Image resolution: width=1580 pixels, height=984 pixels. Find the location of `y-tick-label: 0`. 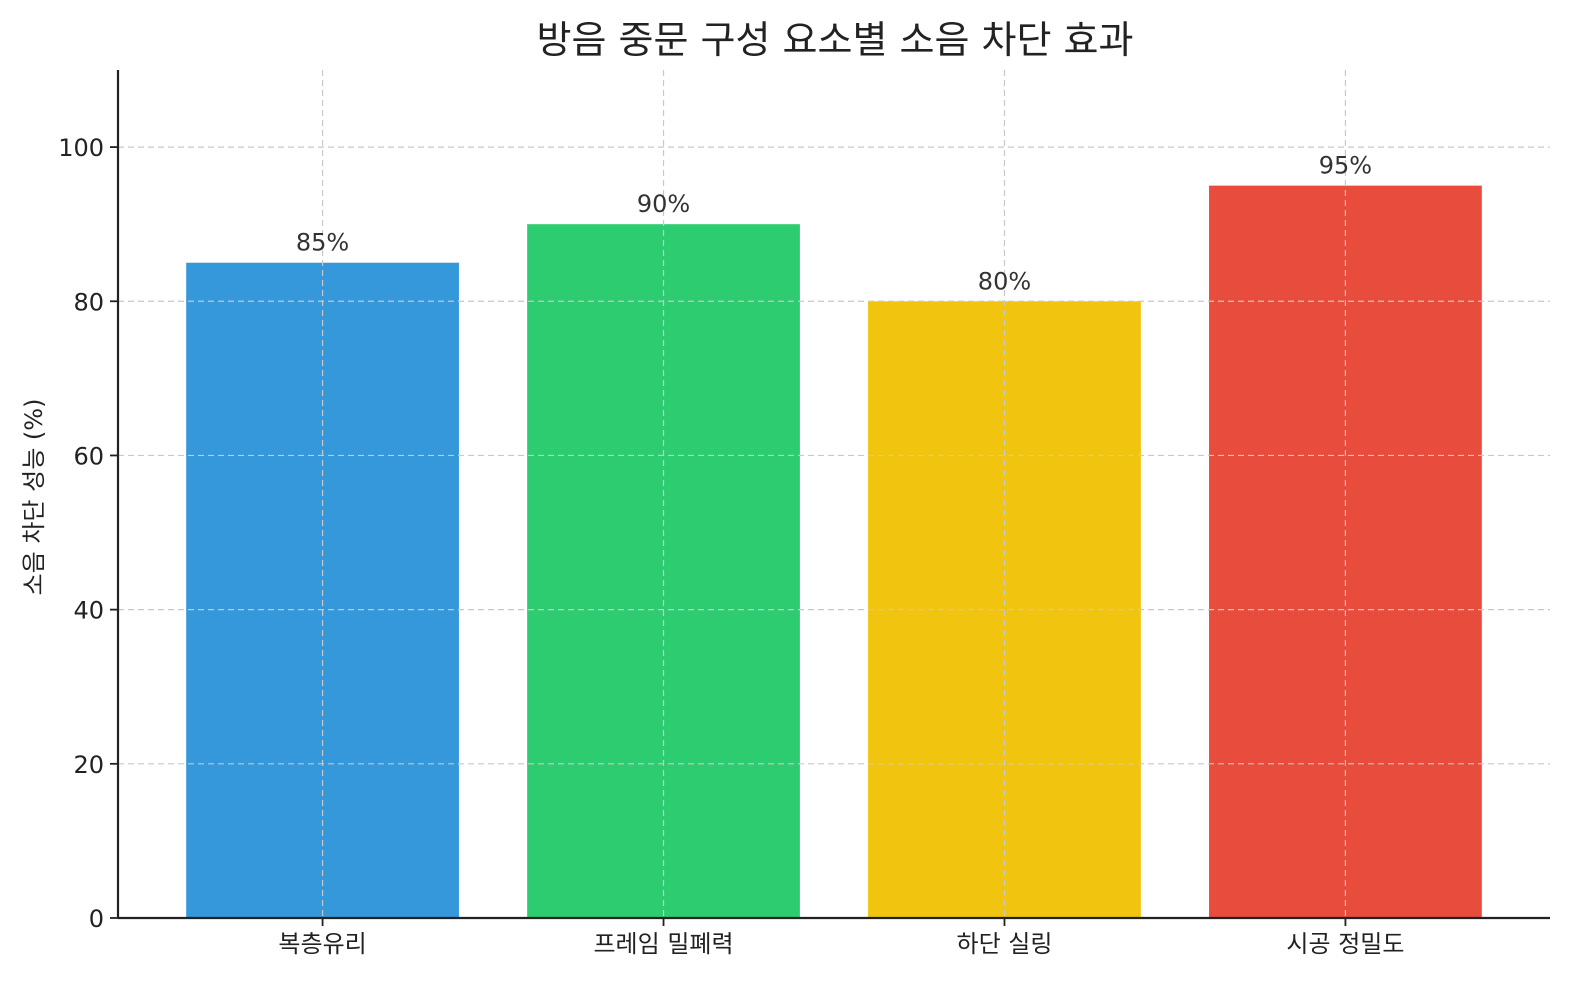

y-tick-label: 0 is located at coordinates (96, 919).